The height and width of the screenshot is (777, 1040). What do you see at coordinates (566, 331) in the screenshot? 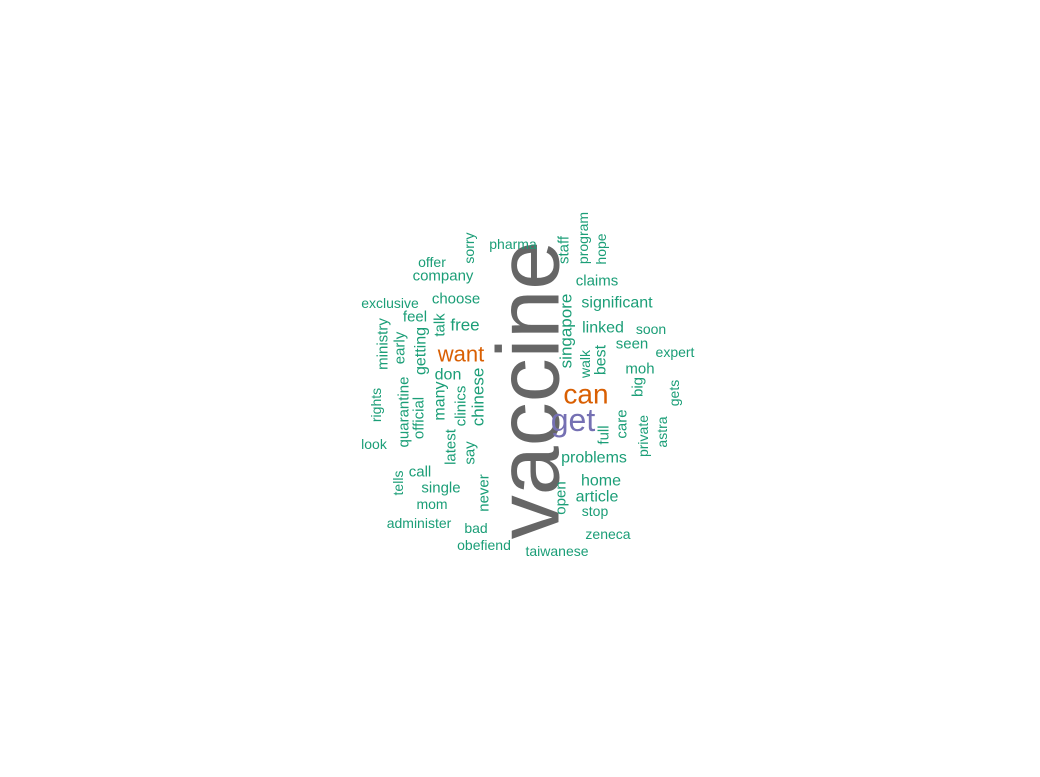
I see `word-singapore: singapore` at bounding box center [566, 331].